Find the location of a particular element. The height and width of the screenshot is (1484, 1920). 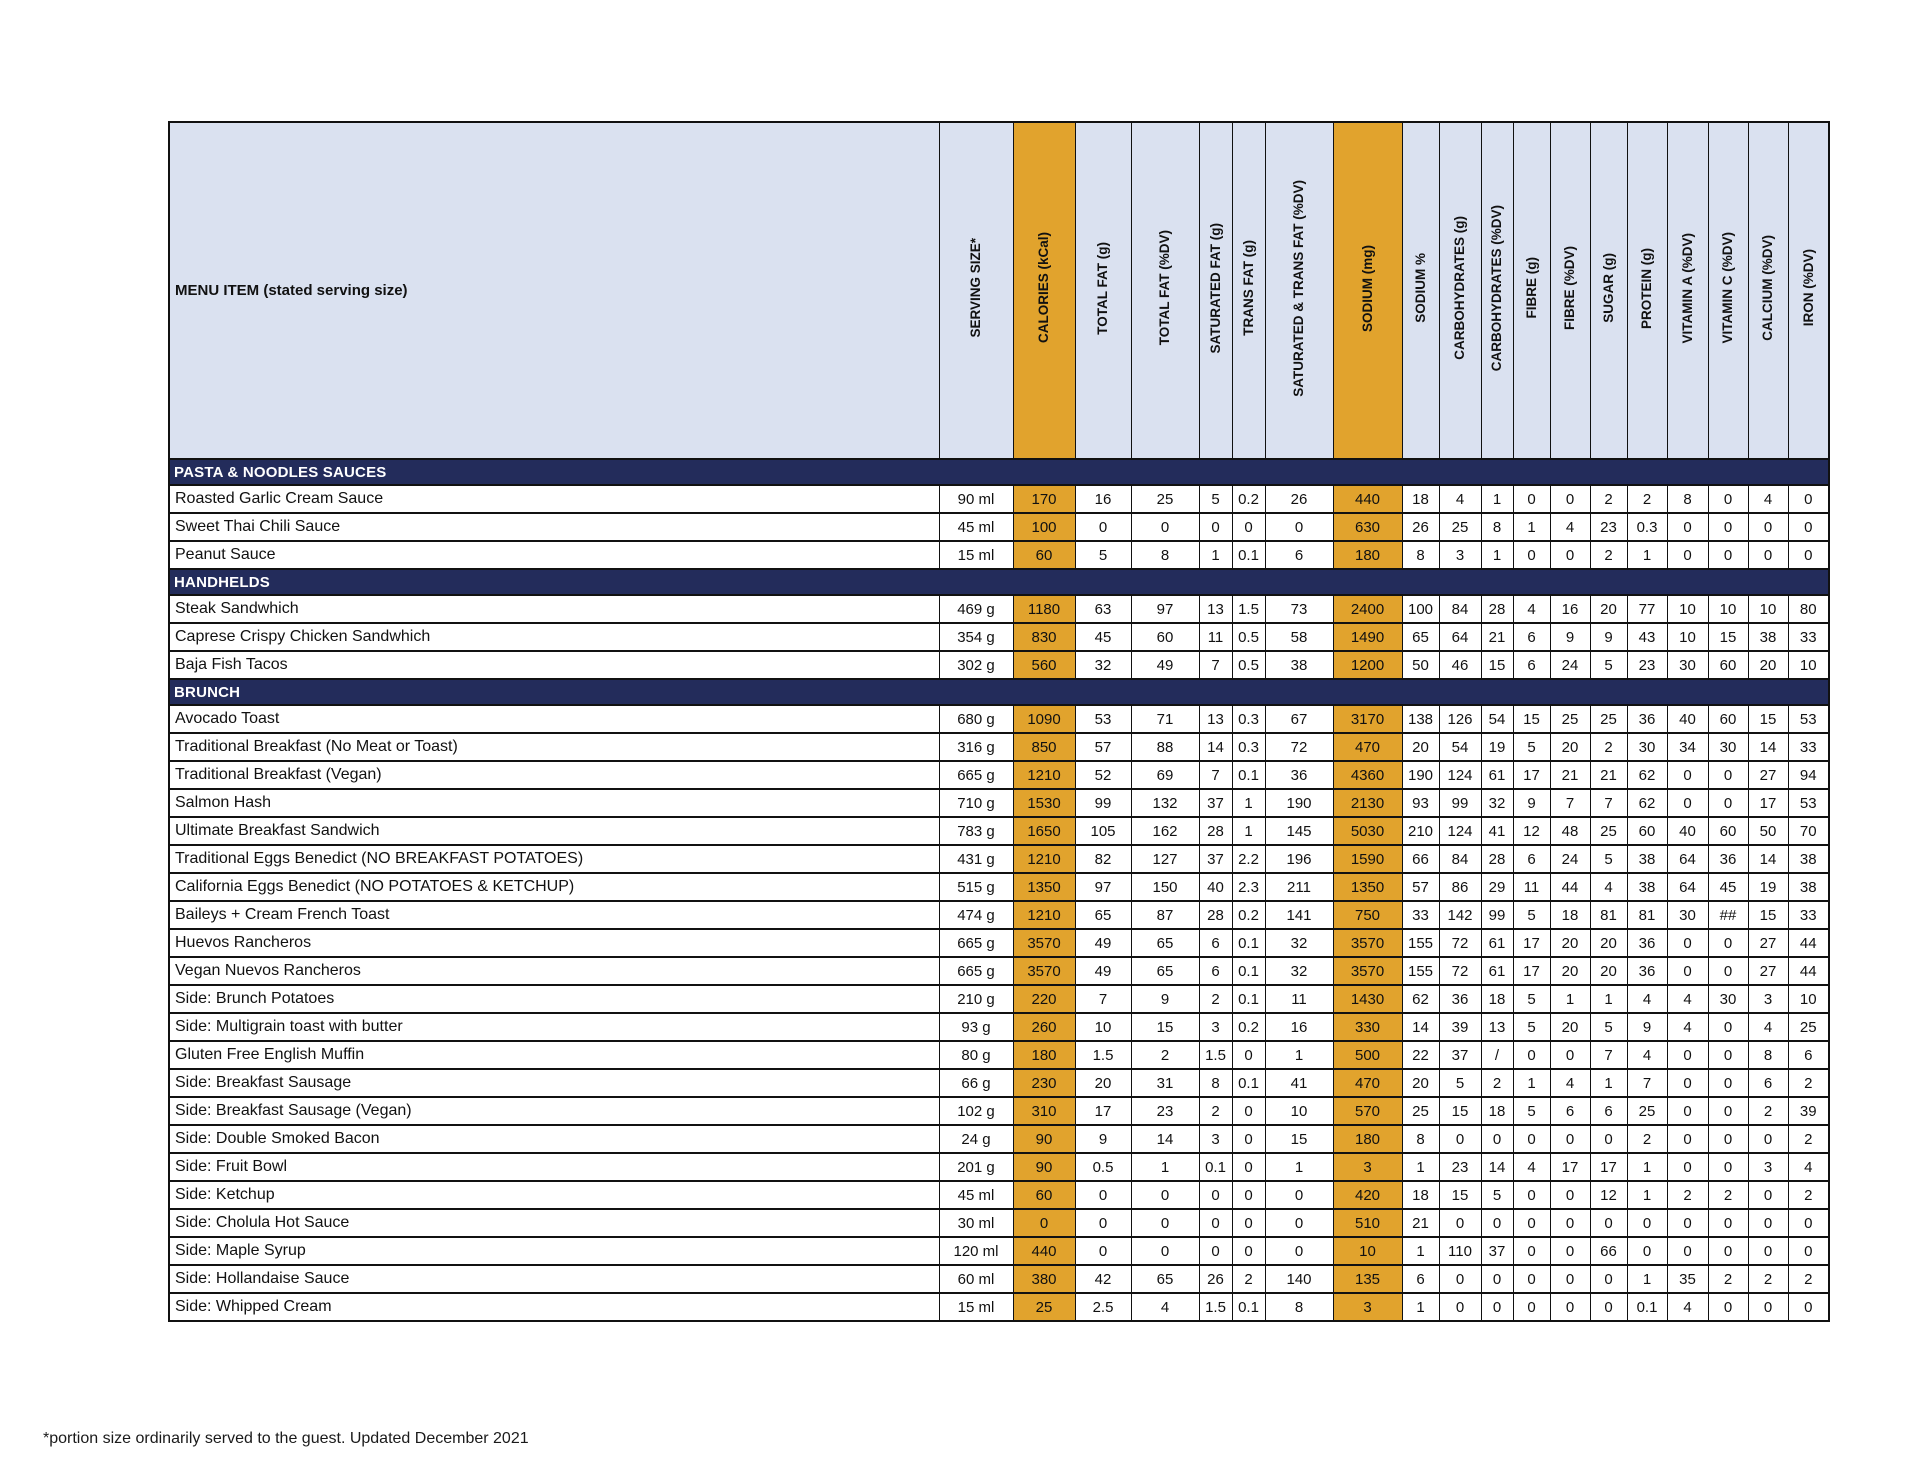

value-cell: 28 is located at coordinates (1215, 915).